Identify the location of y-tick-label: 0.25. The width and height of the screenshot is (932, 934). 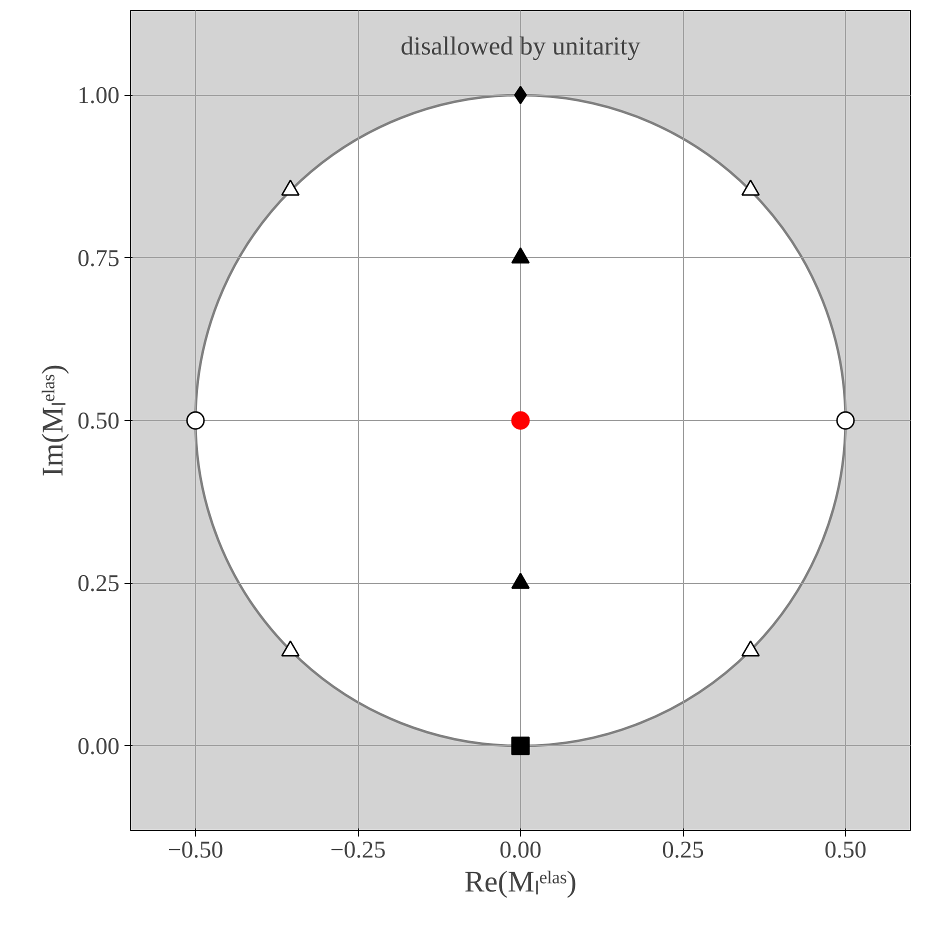
(99, 584).